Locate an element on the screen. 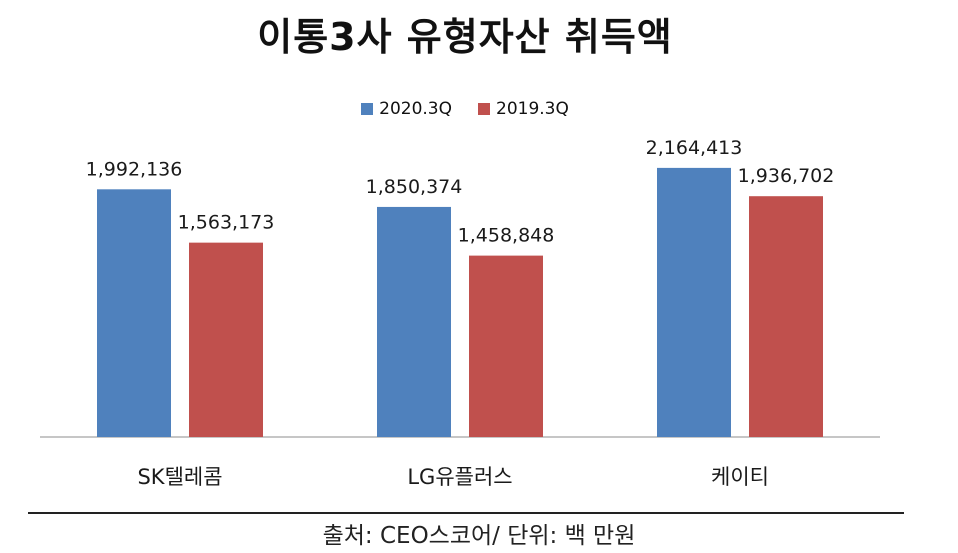 This screenshot has height=553, width=958. legend-item-2019-3q: 2019.3Q is located at coordinates (523, 109).